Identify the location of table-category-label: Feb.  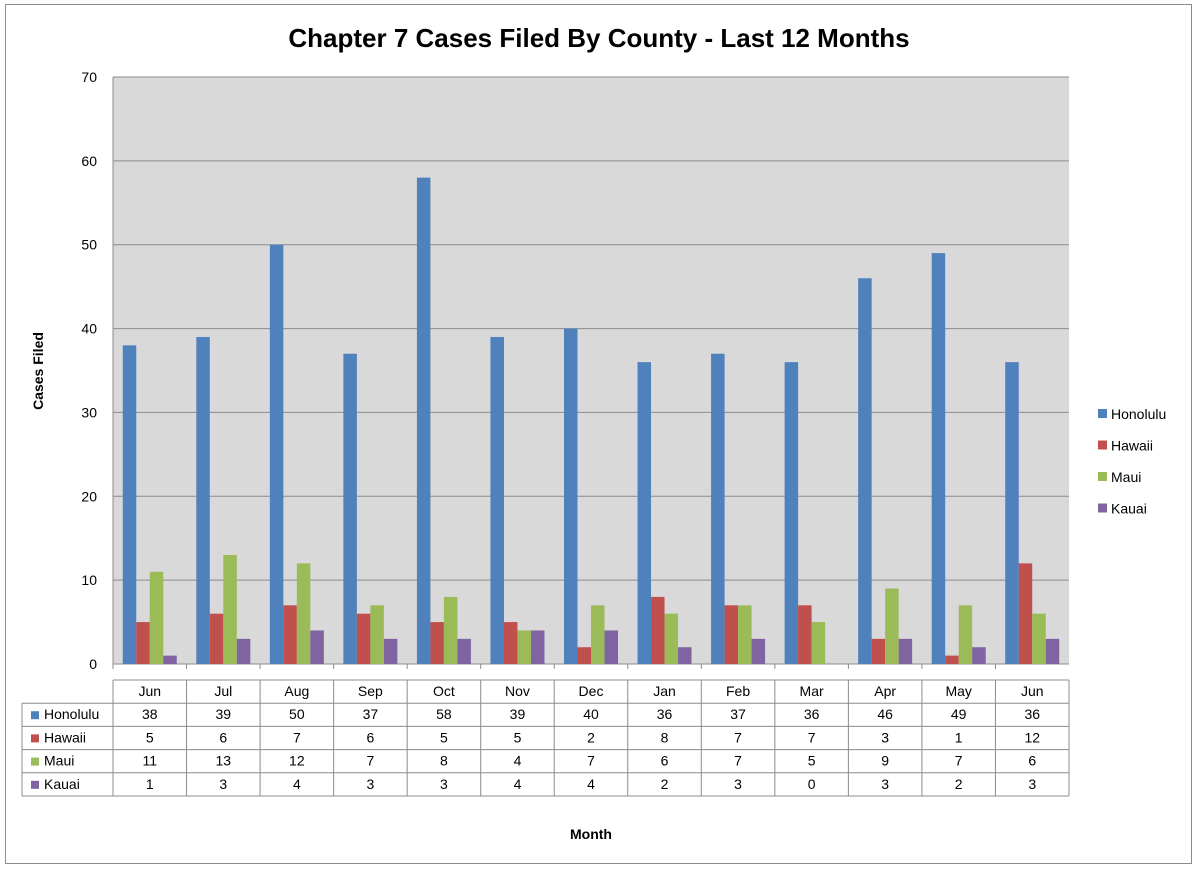
(738, 691).